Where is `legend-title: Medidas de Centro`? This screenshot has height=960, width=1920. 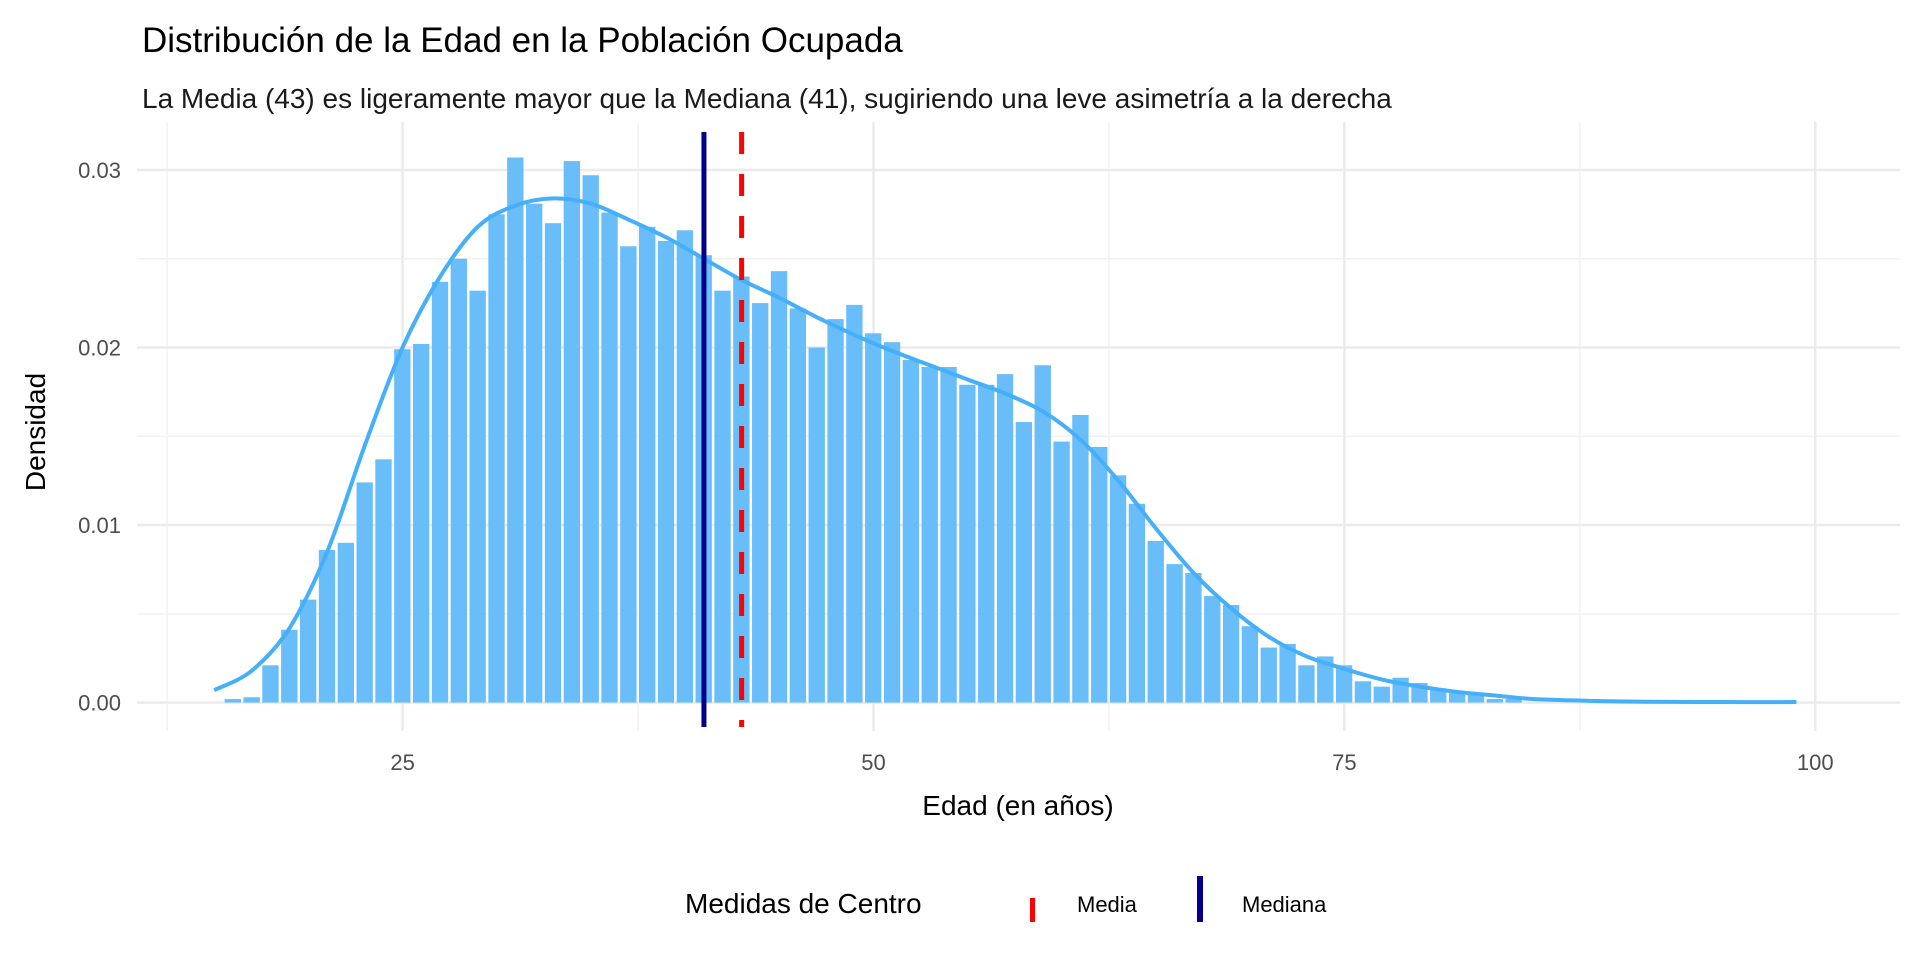 legend-title: Medidas de Centro is located at coordinates (803, 903).